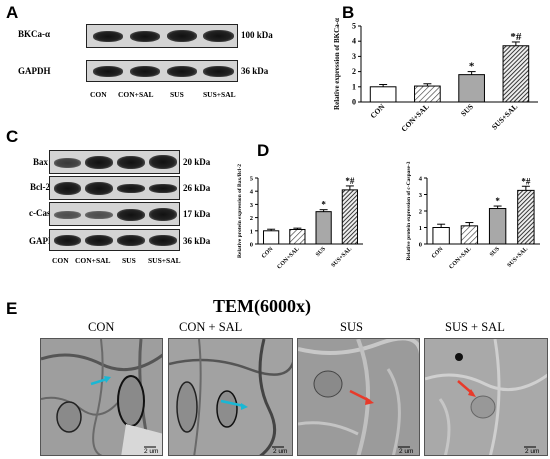 The image size is (550, 459). I want to click on blot-c-lane-label: CON, so click(60, 260).